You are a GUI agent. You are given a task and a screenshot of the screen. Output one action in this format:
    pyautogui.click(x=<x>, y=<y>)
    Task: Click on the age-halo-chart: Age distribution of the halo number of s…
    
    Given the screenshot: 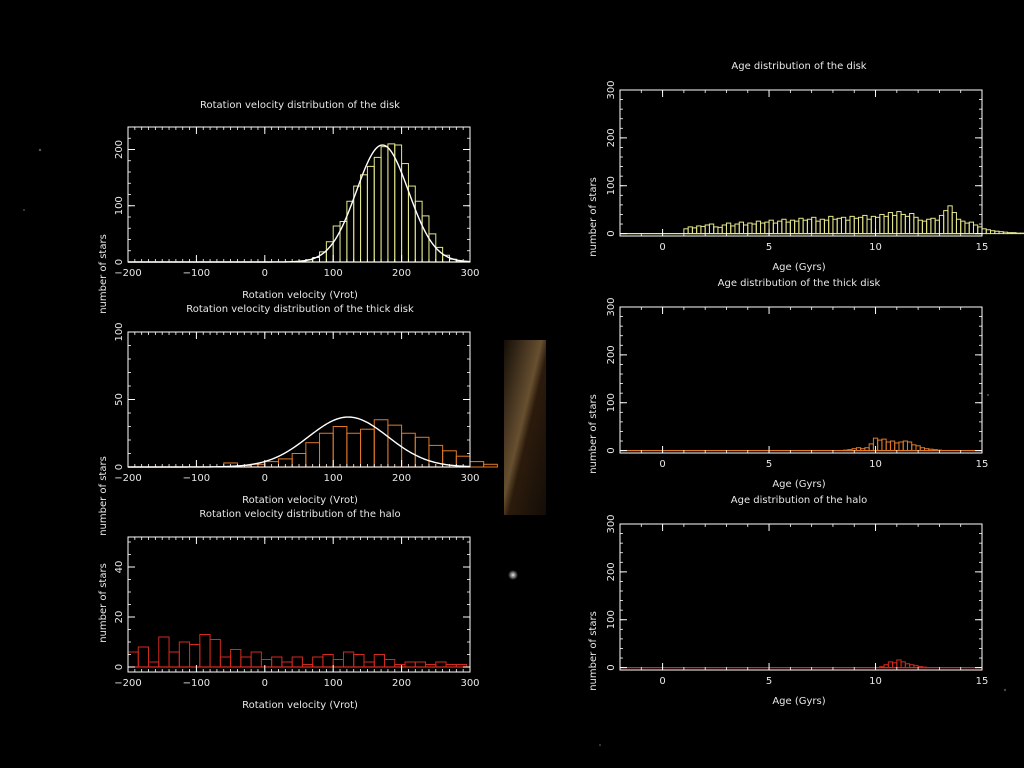 What is the action you would take?
    pyautogui.click(x=795, y=599)
    